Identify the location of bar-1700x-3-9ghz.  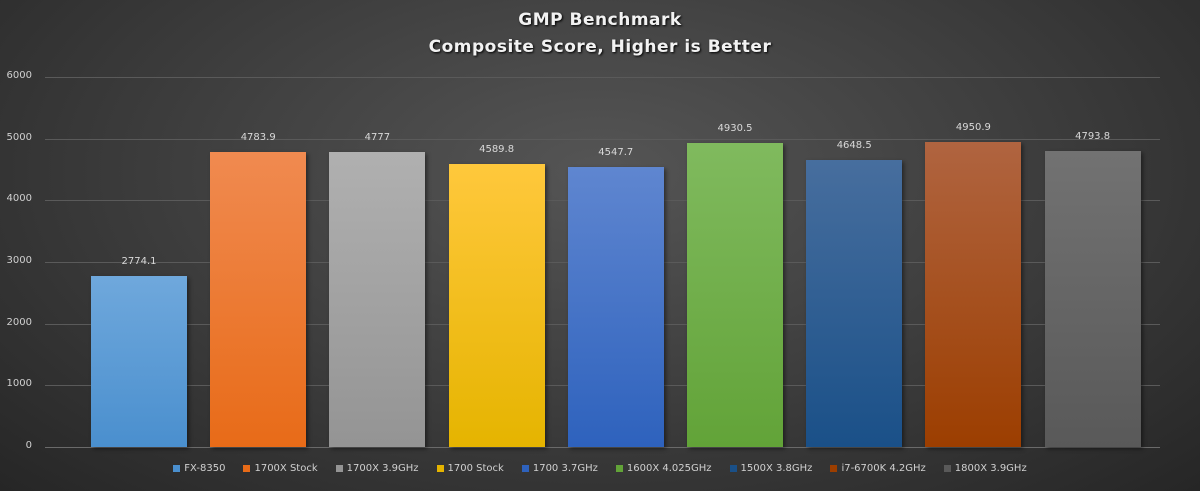
(377, 299).